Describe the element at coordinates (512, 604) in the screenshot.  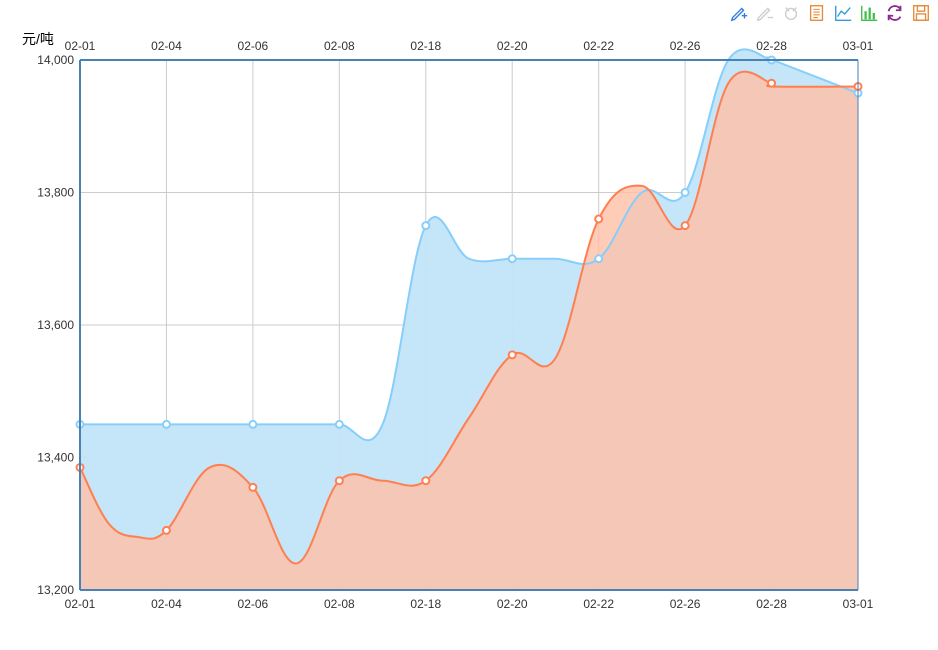
I see `x-tick-label-bottom-5: 02-20` at that location.